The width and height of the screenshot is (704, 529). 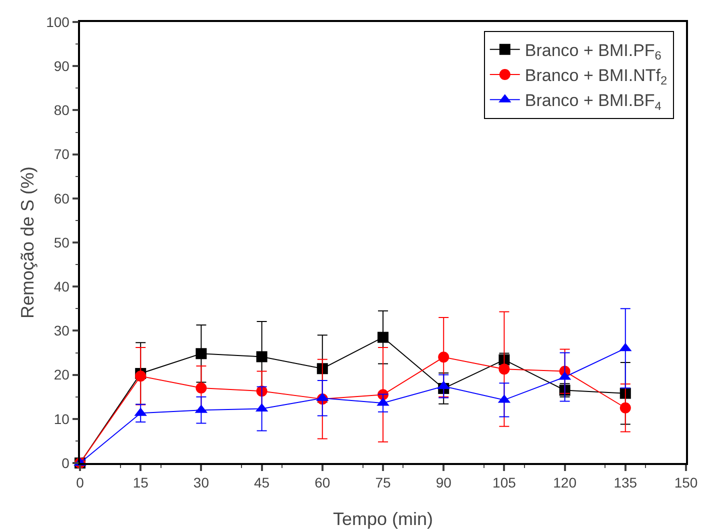 What do you see at coordinates (140, 482) in the screenshot?
I see `x-tick-label: 15` at bounding box center [140, 482].